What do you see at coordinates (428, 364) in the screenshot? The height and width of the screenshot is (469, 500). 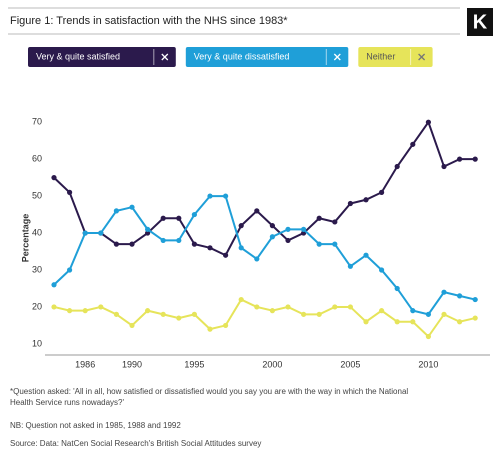 I see `x-tick-label: 2010` at bounding box center [428, 364].